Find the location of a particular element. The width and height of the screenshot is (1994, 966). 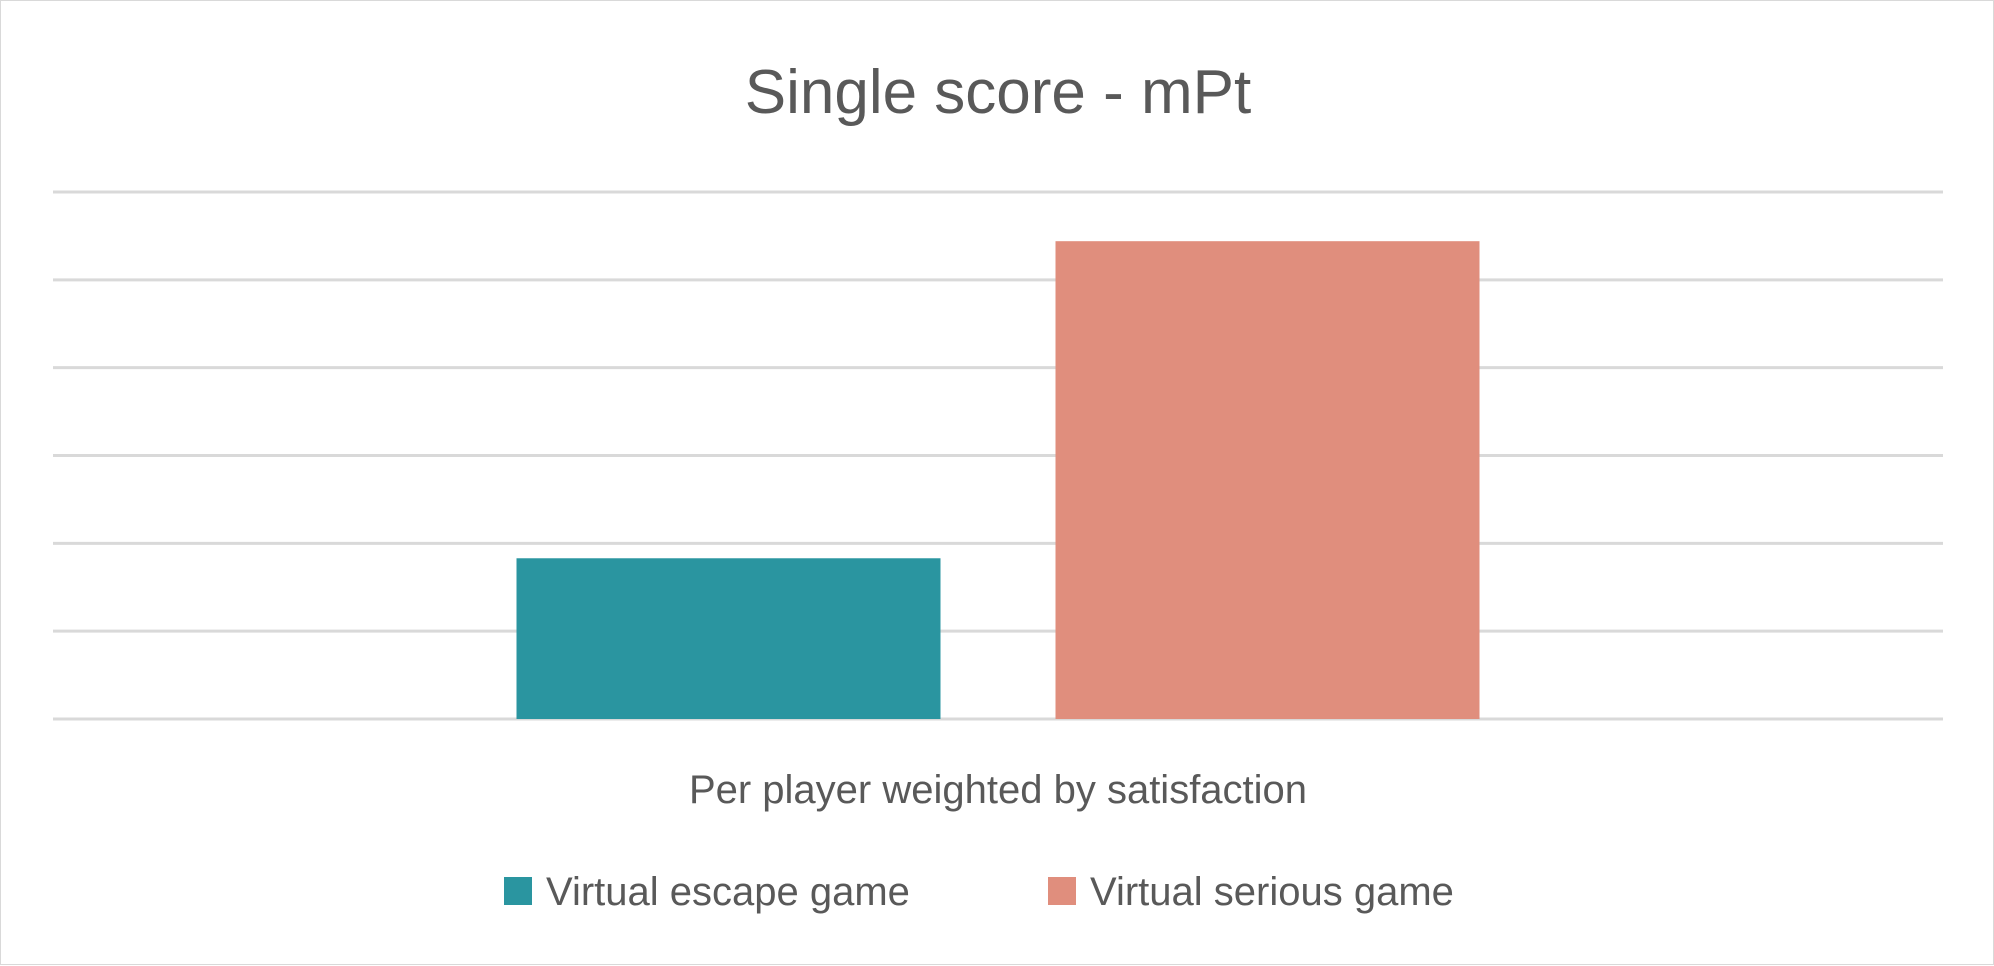

legend-label: Virtual escape game is located at coordinates (728, 892).